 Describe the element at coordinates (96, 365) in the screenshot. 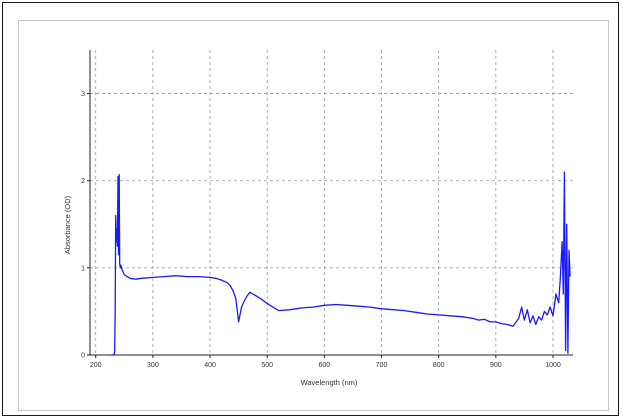

I see `x-tick-label: 200` at that location.